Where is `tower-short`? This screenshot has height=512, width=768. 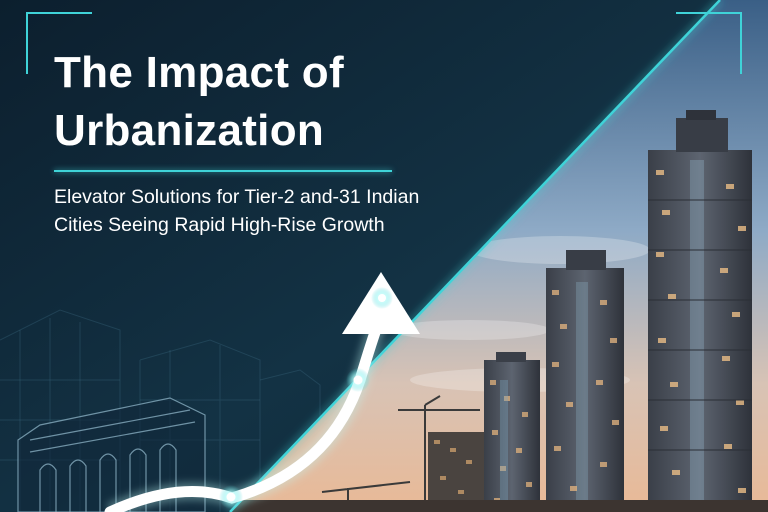 tower-short is located at coordinates (512, 432).